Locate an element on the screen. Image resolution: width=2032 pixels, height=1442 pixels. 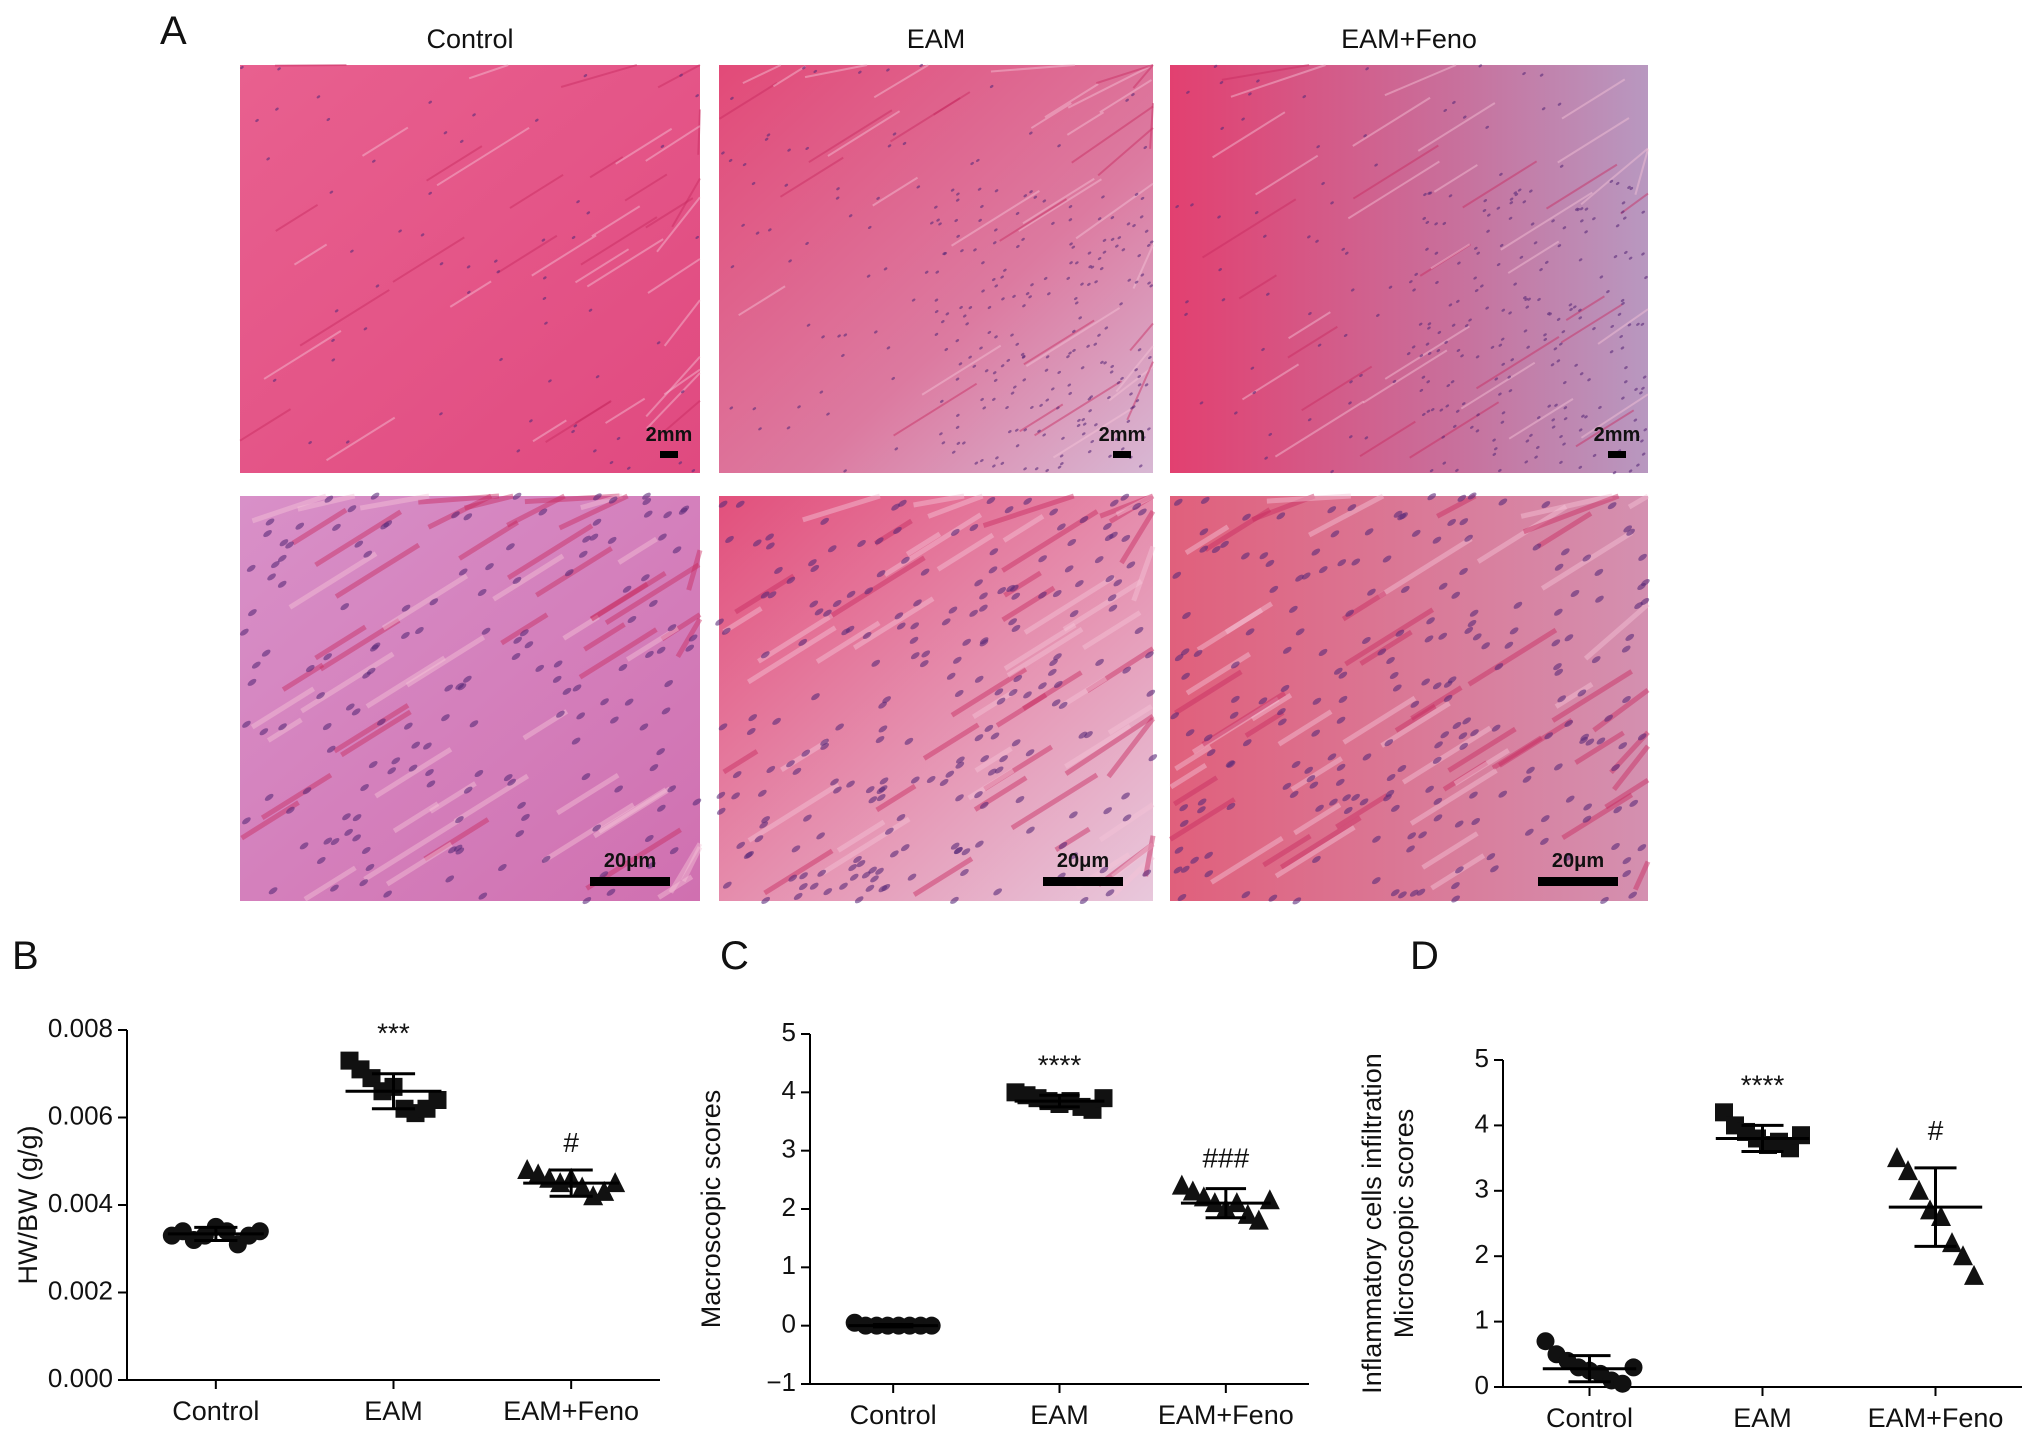
x-tick-label: EAM+Feno is located at coordinates (571, 1411).